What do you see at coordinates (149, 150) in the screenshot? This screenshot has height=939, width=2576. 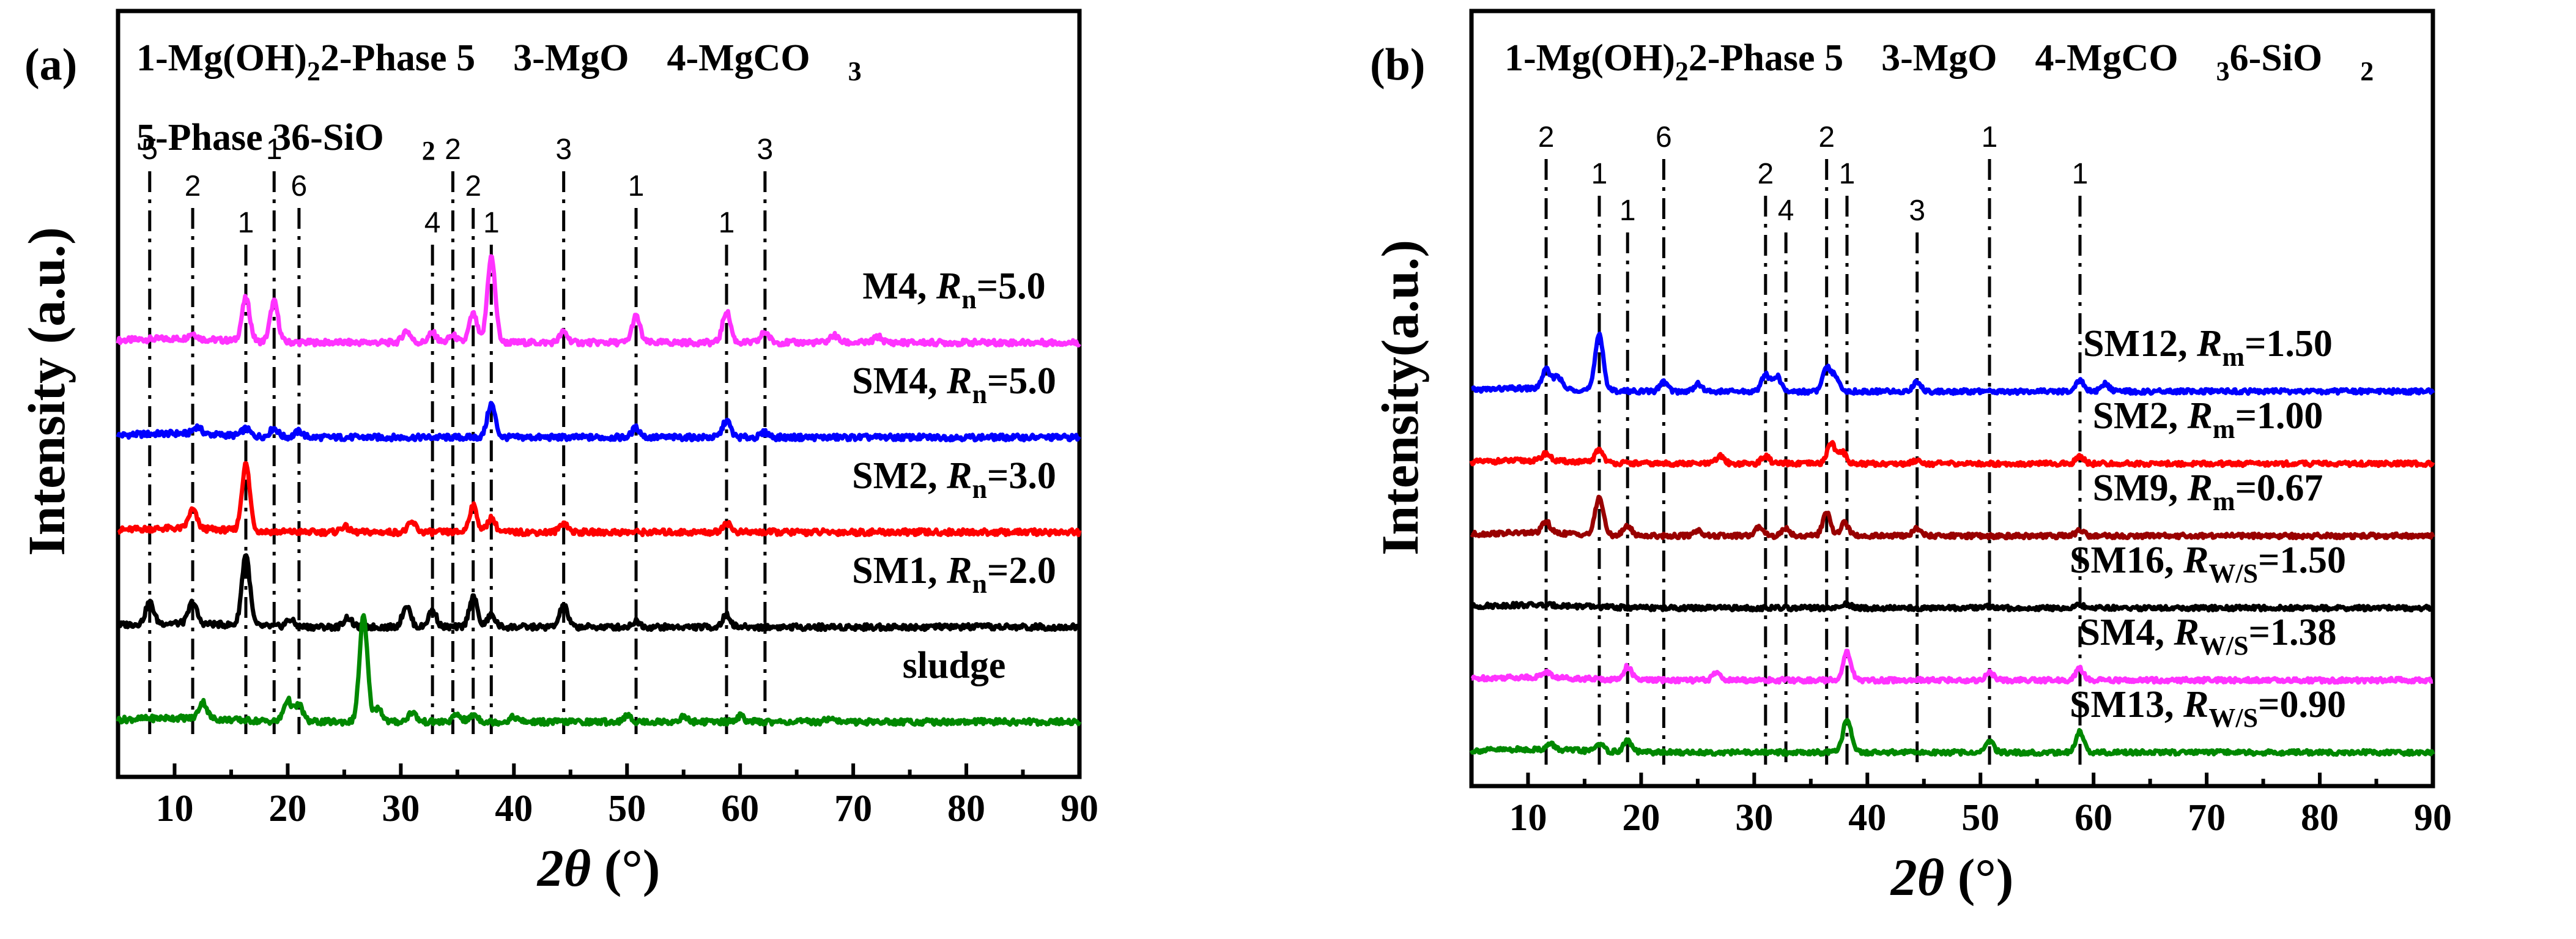 I see `peak-label: 5` at bounding box center [149, 150].